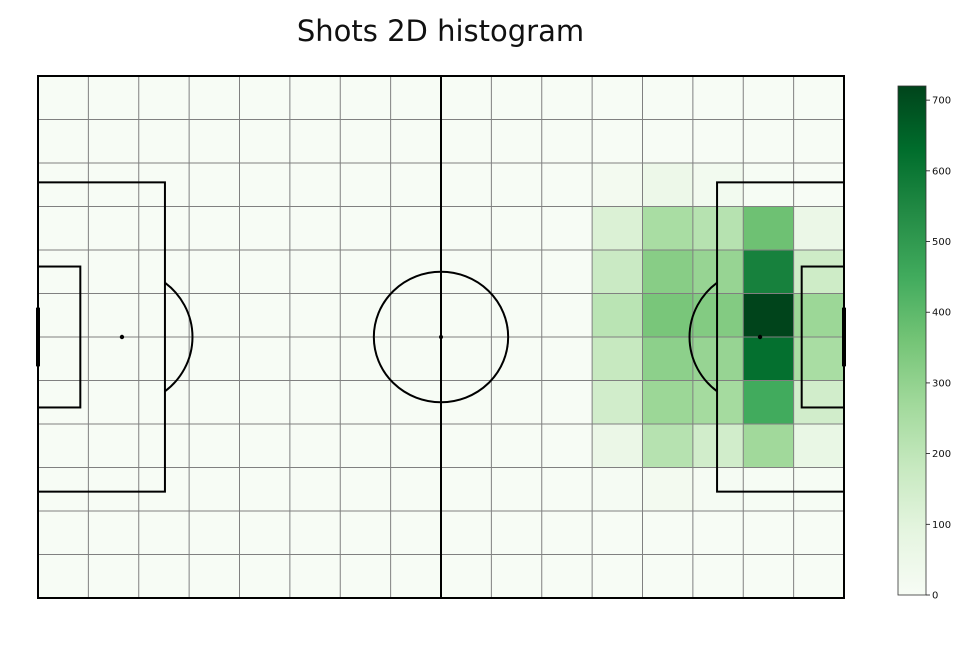 This screenshot has height=662, width=957. What do you see at coordinates (366, 402) in the screenshot?
I see `heatmap-cell-r7-c6` at bounding box center [366, 402].